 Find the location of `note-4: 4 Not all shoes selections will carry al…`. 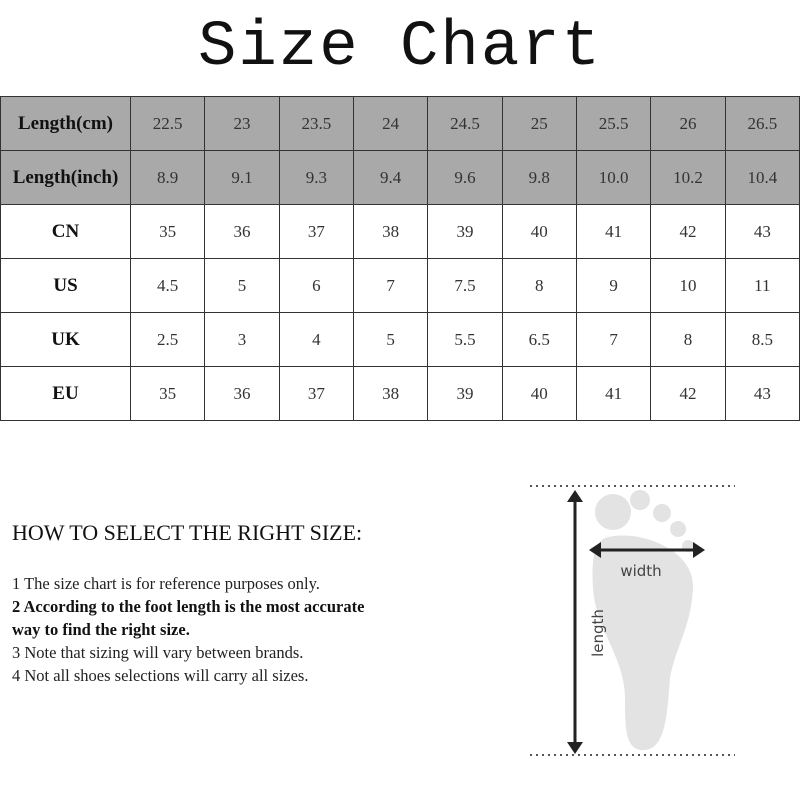

note-4: 4 Not all shoes selections will carry al… is located at coordinates (160, 675).